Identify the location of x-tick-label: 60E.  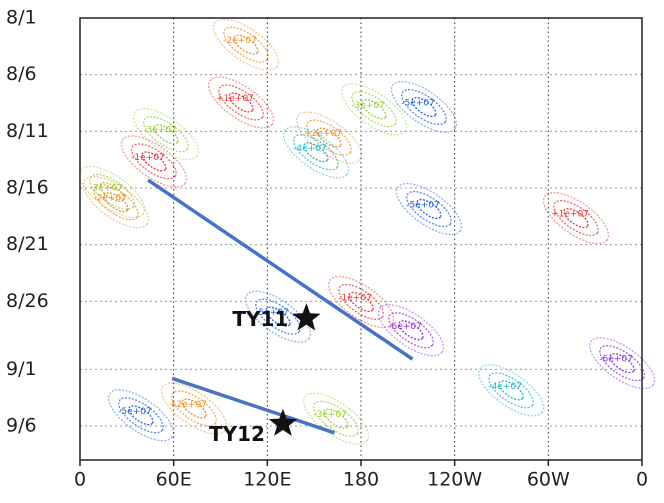
(174, 480).